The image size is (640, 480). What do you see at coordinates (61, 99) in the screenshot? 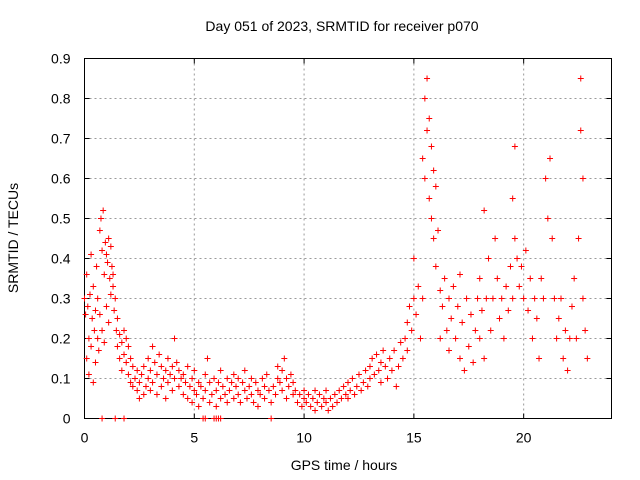
I see `y-tick-label: 0.8` at bounding box center [61, 99].